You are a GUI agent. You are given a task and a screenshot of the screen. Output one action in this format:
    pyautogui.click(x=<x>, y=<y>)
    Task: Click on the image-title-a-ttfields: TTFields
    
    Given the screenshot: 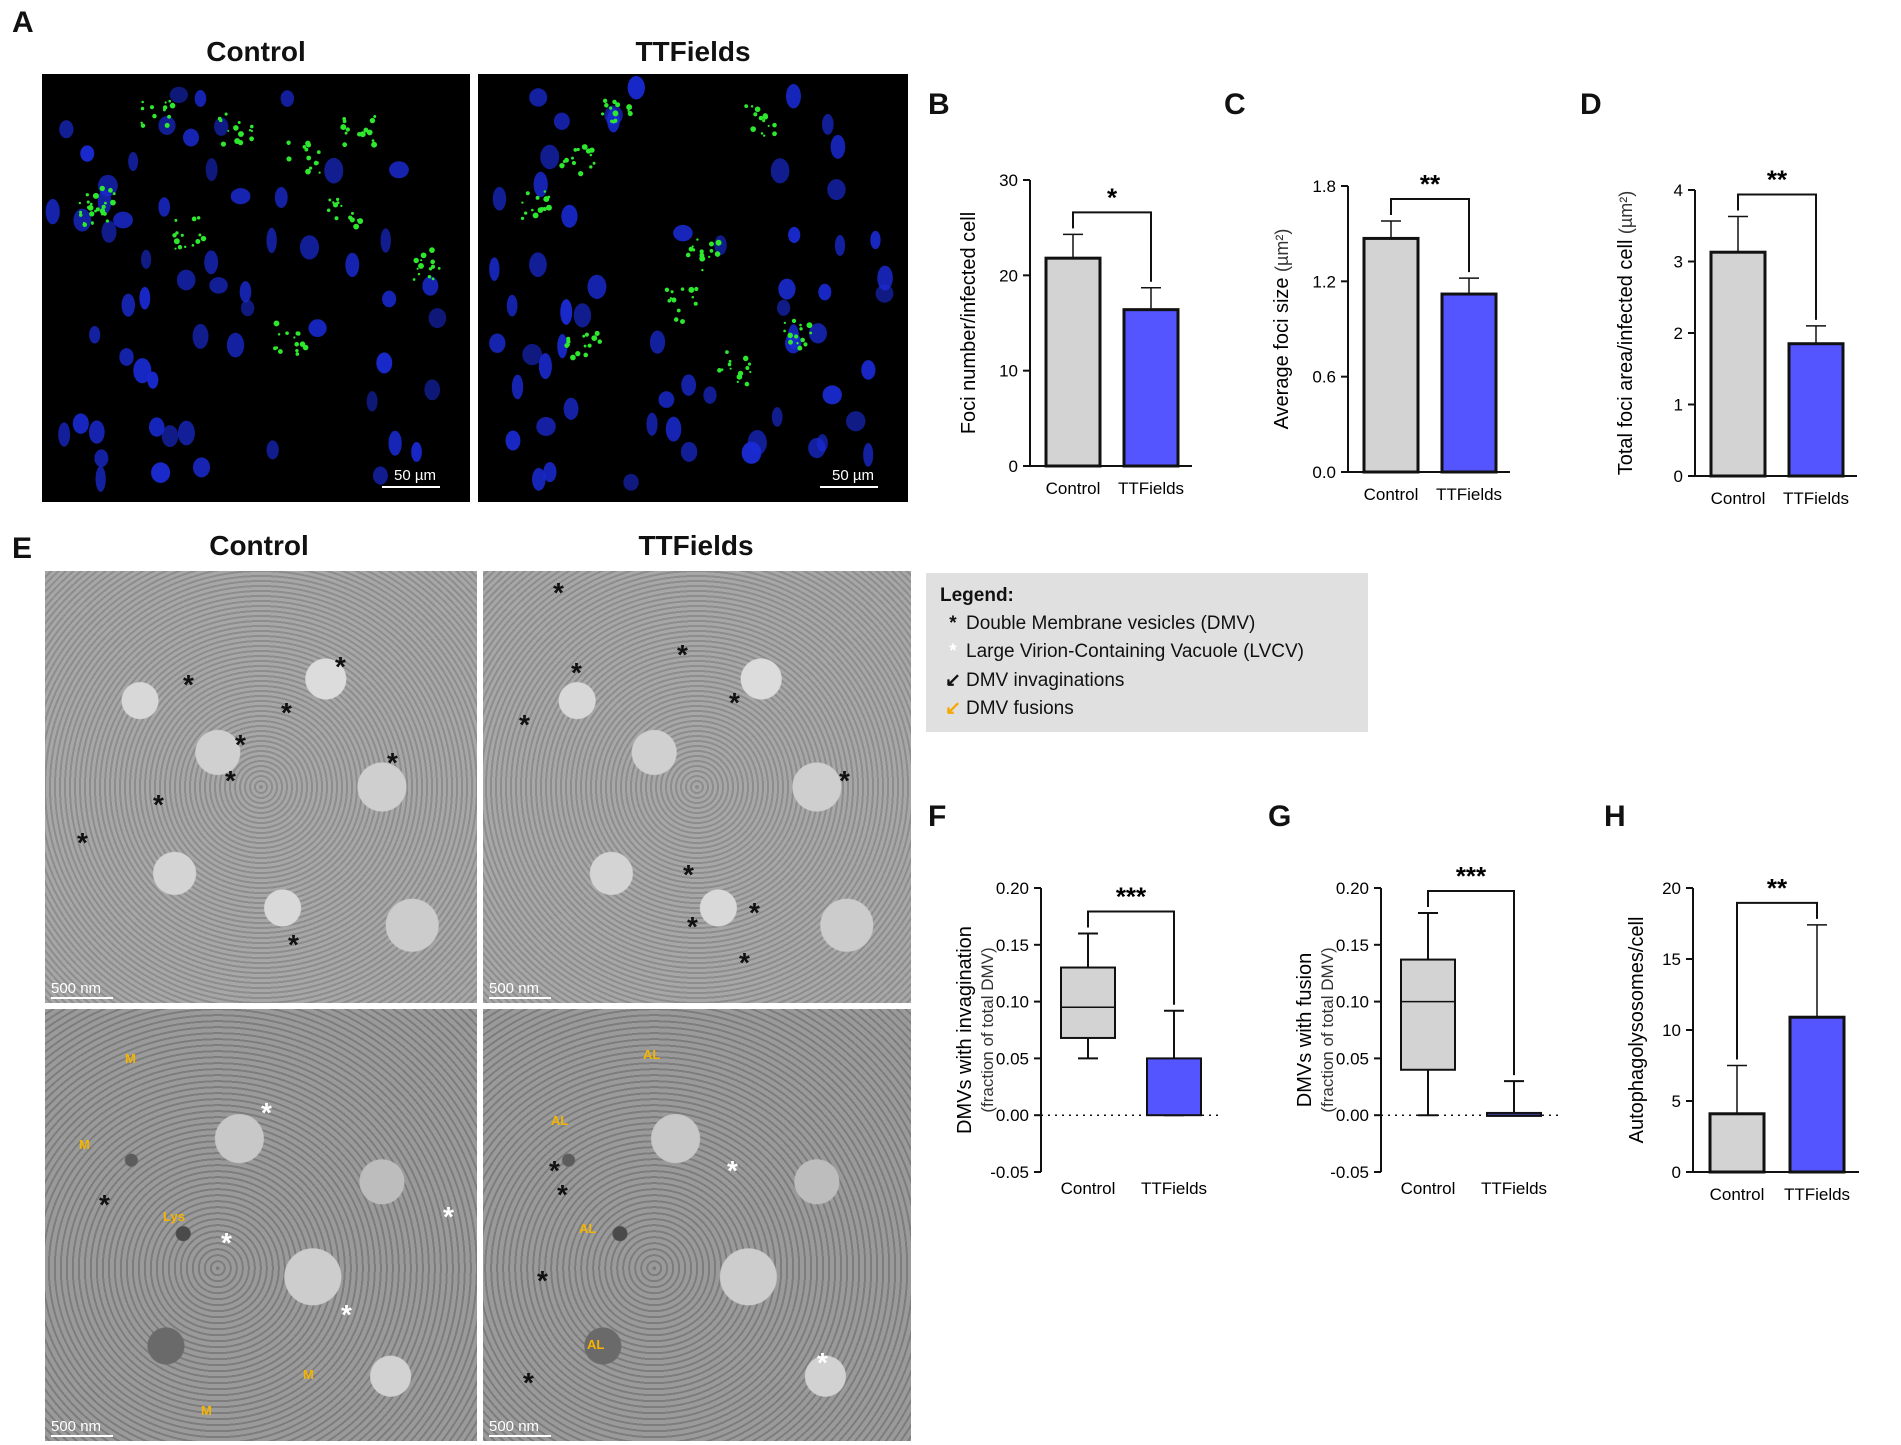 What is the action you would take?
    pyautogui.click(x=693, y=51)
    